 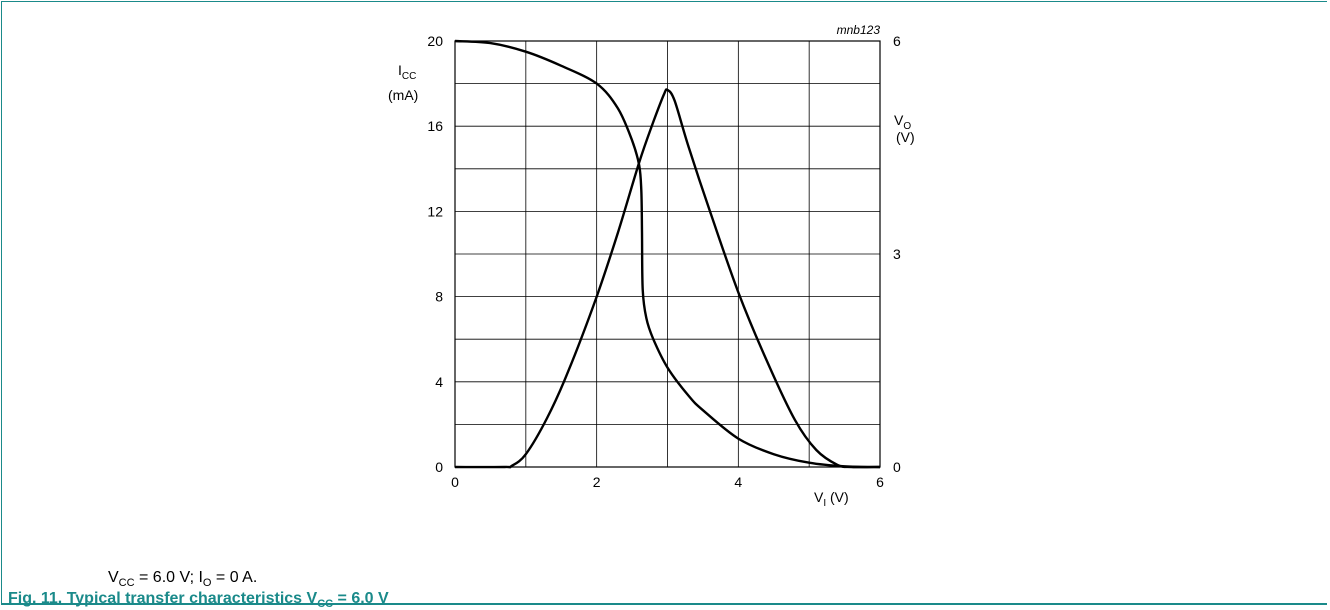 What do you see at coordinates (439, 297) in the screenshot?
I see `y-left-tick-label: 8` at bounding box center [439, 297].